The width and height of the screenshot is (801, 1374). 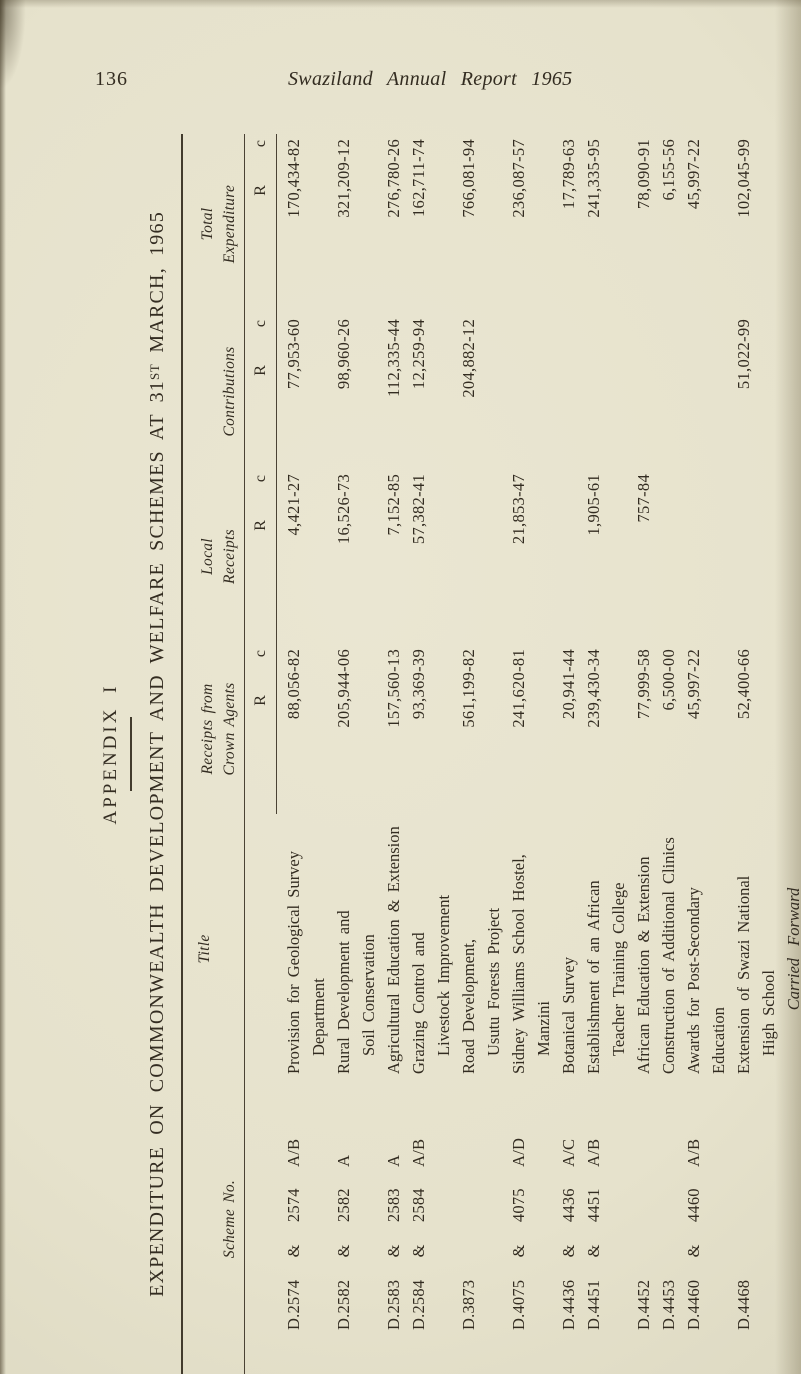 What do you see at coordinates (518, 178) in the screenshot?
I see `total-expenditure-cell: 236,087-57` at bounding box center [518, 178].